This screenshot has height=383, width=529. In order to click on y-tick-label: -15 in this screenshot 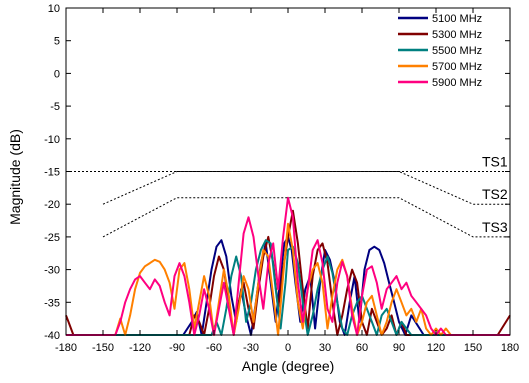, I will do `click(52, 173)`.